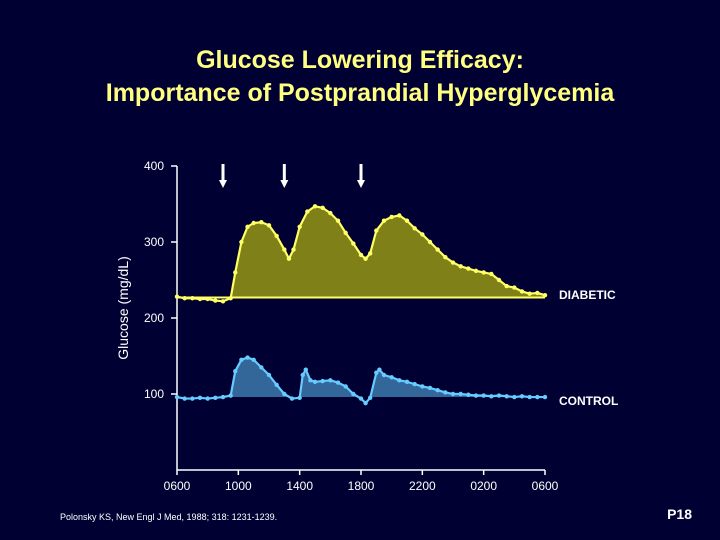 The image size is (720, 540). What do you see at coordinates (284, 184) in the screenshot?
I see `meal-arrow-head` at bounding box center [284, 184].